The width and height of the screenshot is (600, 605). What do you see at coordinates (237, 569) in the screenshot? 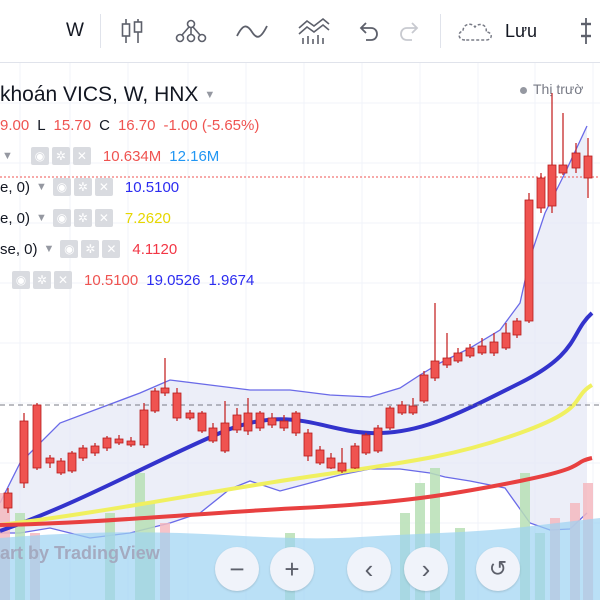
I see `zoom-out-button: −` at bounding box center [237, 569].